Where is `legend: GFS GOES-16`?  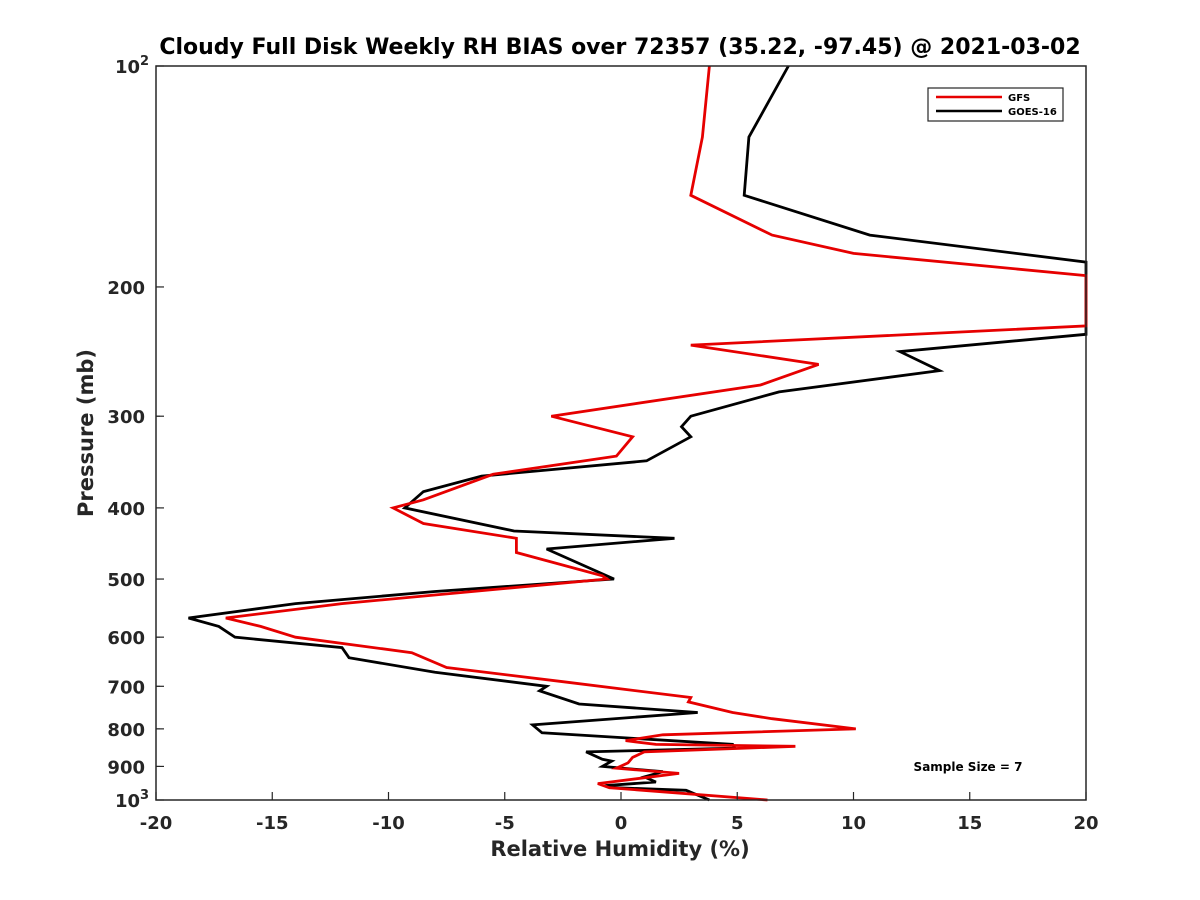
legend: GFS GOES-16 is located at coordinates (995, 104).